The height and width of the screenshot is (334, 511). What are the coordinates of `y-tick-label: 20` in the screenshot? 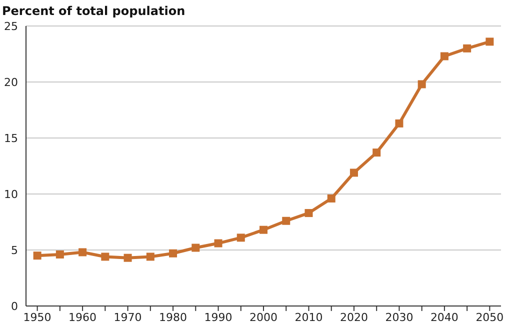 It's located at (11, 82).